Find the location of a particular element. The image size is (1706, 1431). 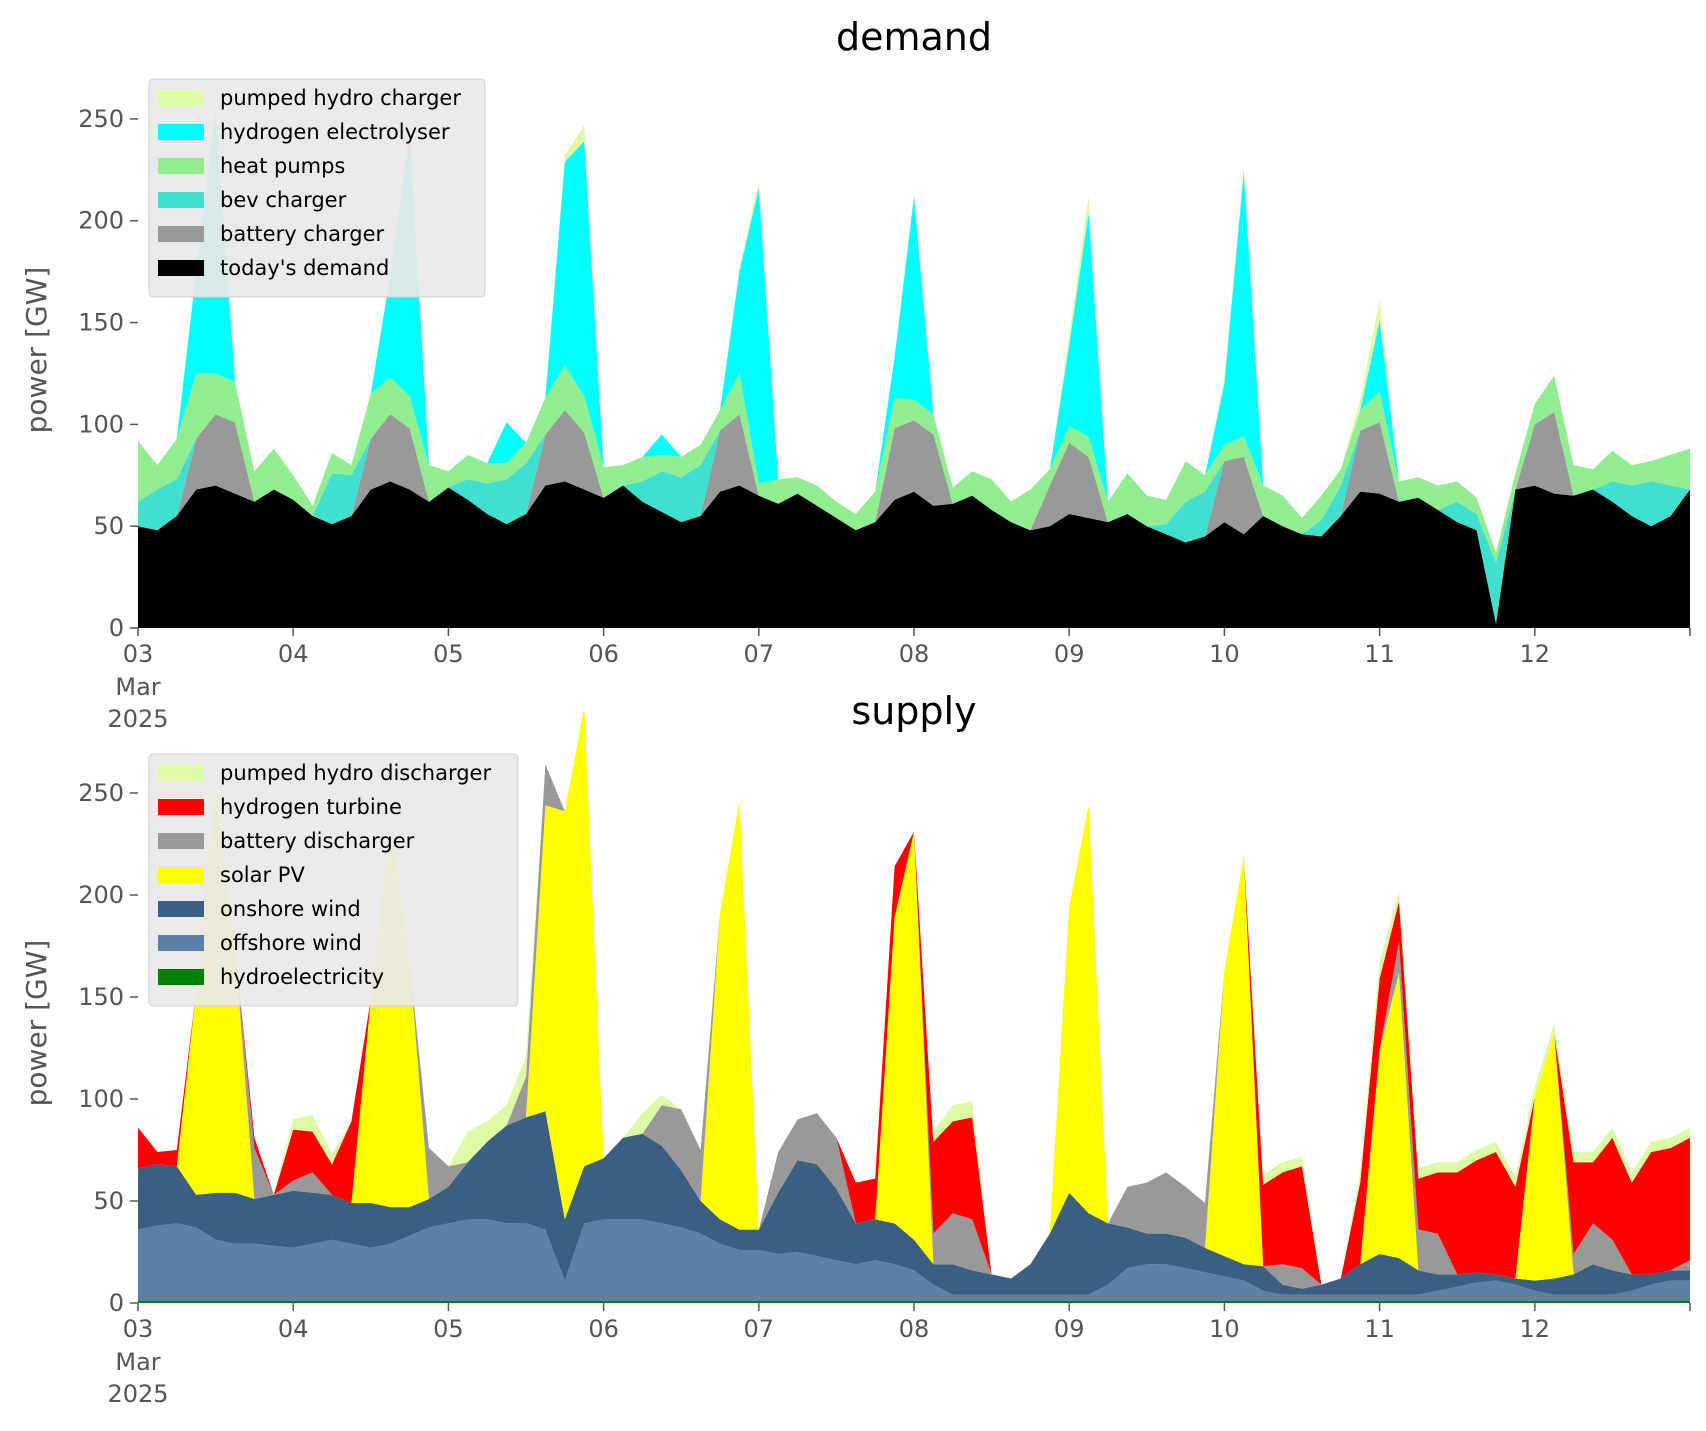

demand-x-tick-label: 05 is located at coordinates (448, 654).